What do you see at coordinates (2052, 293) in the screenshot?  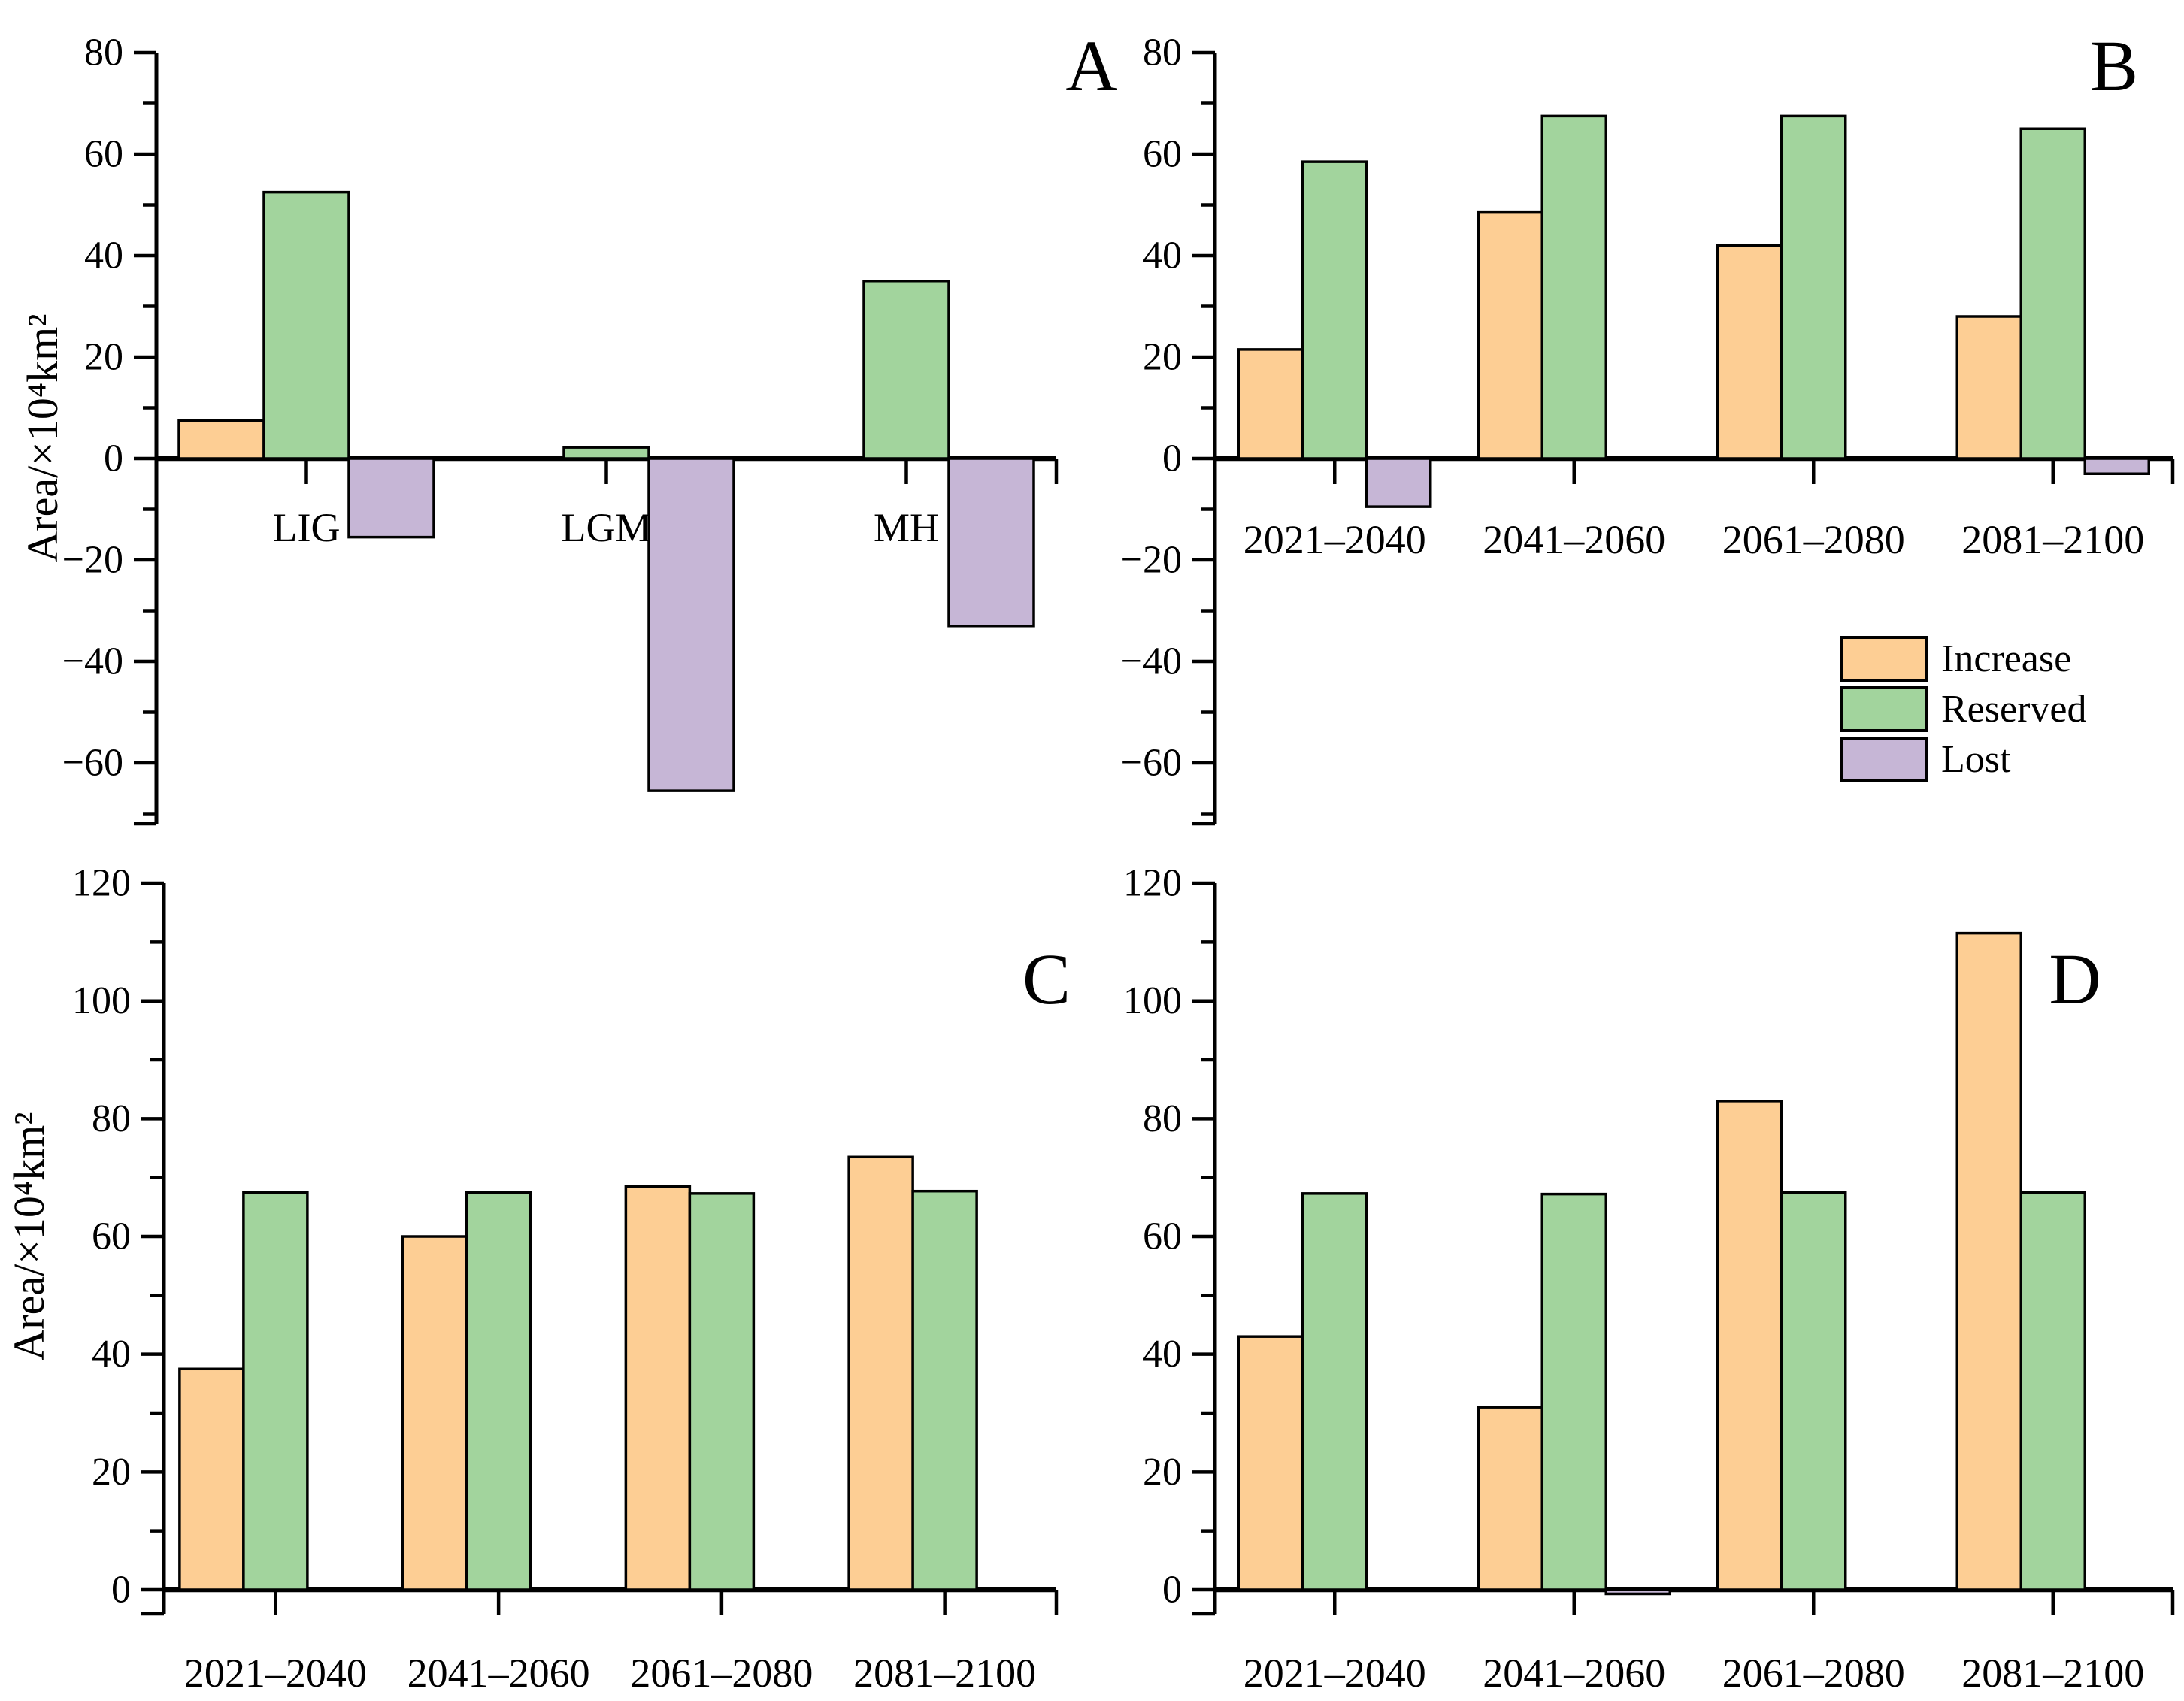 I see `panel-B-bar-reserved-2081–2100` at bounding box center [2052, 293].